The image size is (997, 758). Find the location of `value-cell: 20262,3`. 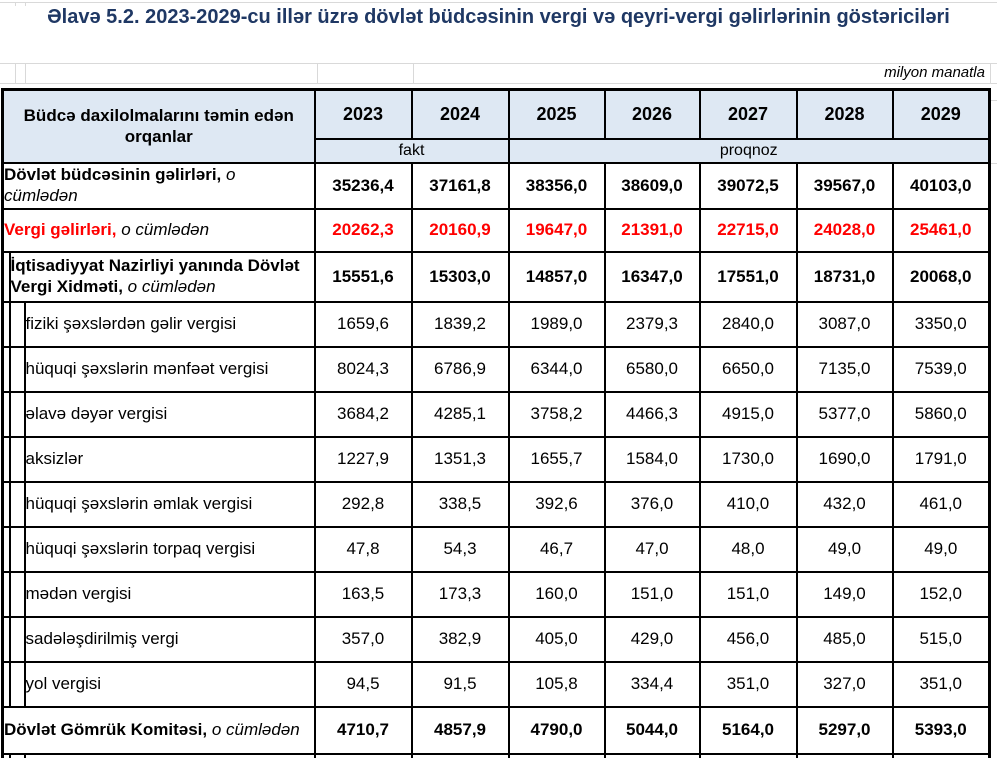

value-cell: 20262,3 is located at coordinates (363, 230).